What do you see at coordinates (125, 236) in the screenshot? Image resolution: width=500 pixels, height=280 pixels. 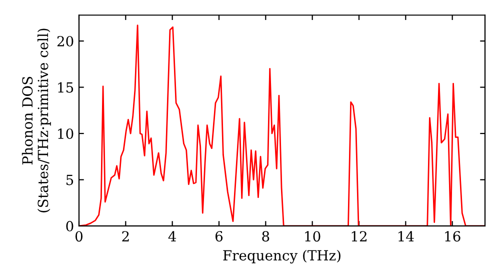 I see `x-tick-label: 2` at bounding box center [125, 236].